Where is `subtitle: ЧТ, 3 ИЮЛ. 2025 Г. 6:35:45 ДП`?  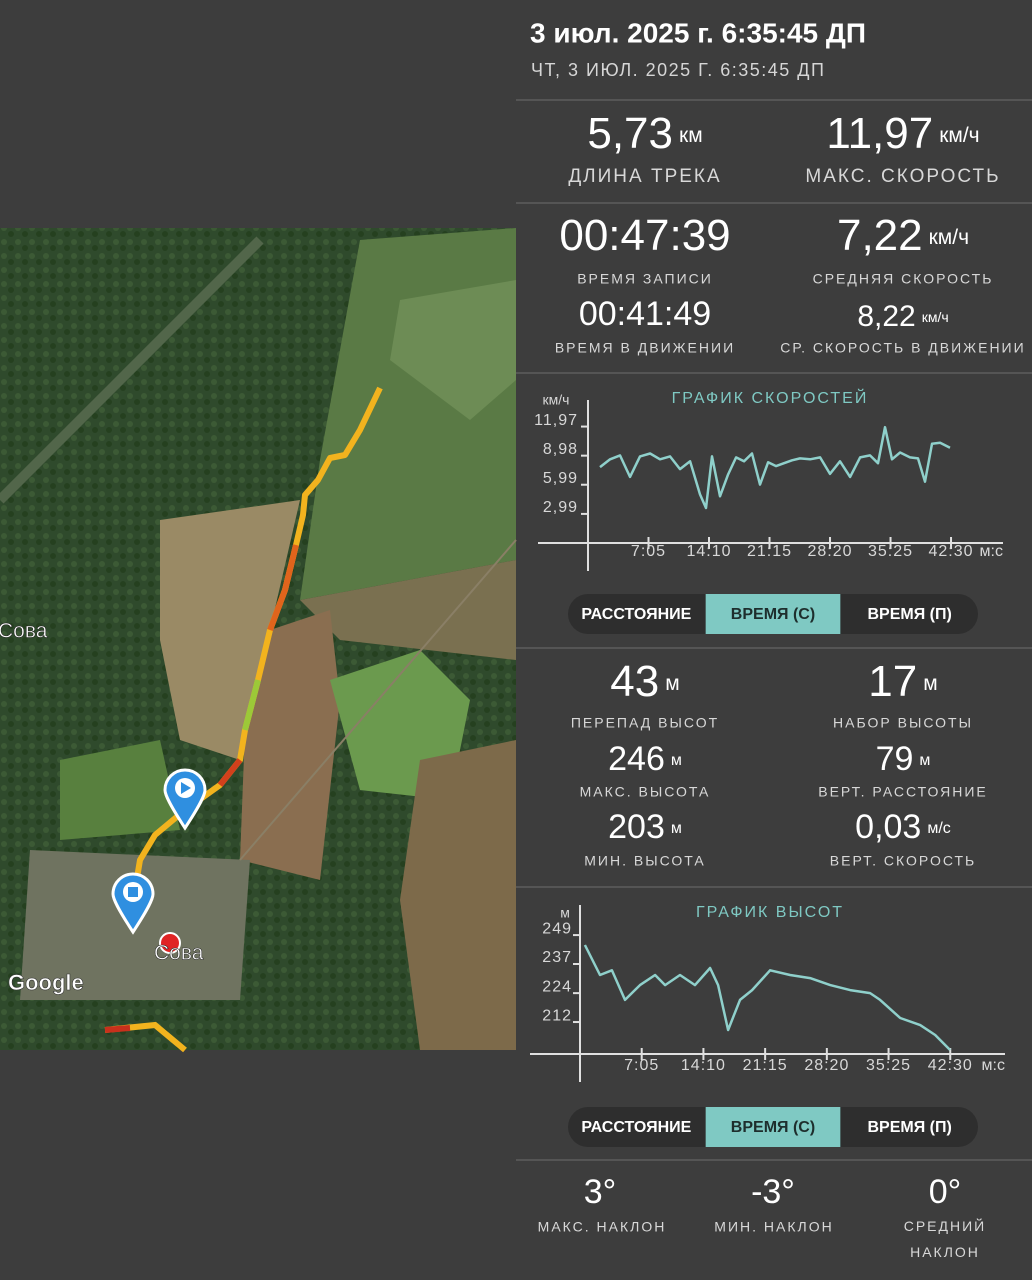 subtitle: ЧТ, 3 ИЮЛ. 2025 Г. 6:35:45 ДП is located at coordinates (678, 70).